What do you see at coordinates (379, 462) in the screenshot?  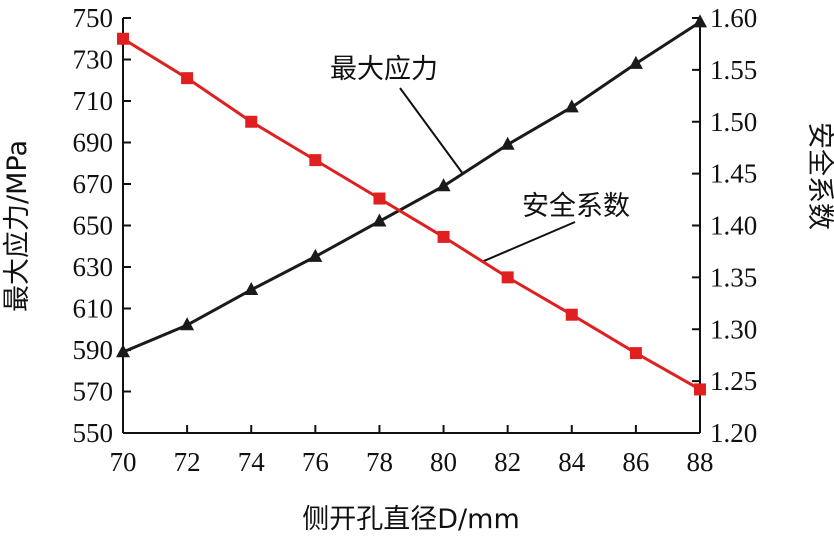 I see `x-tick-label: 78` at bounding box center [379, 462].